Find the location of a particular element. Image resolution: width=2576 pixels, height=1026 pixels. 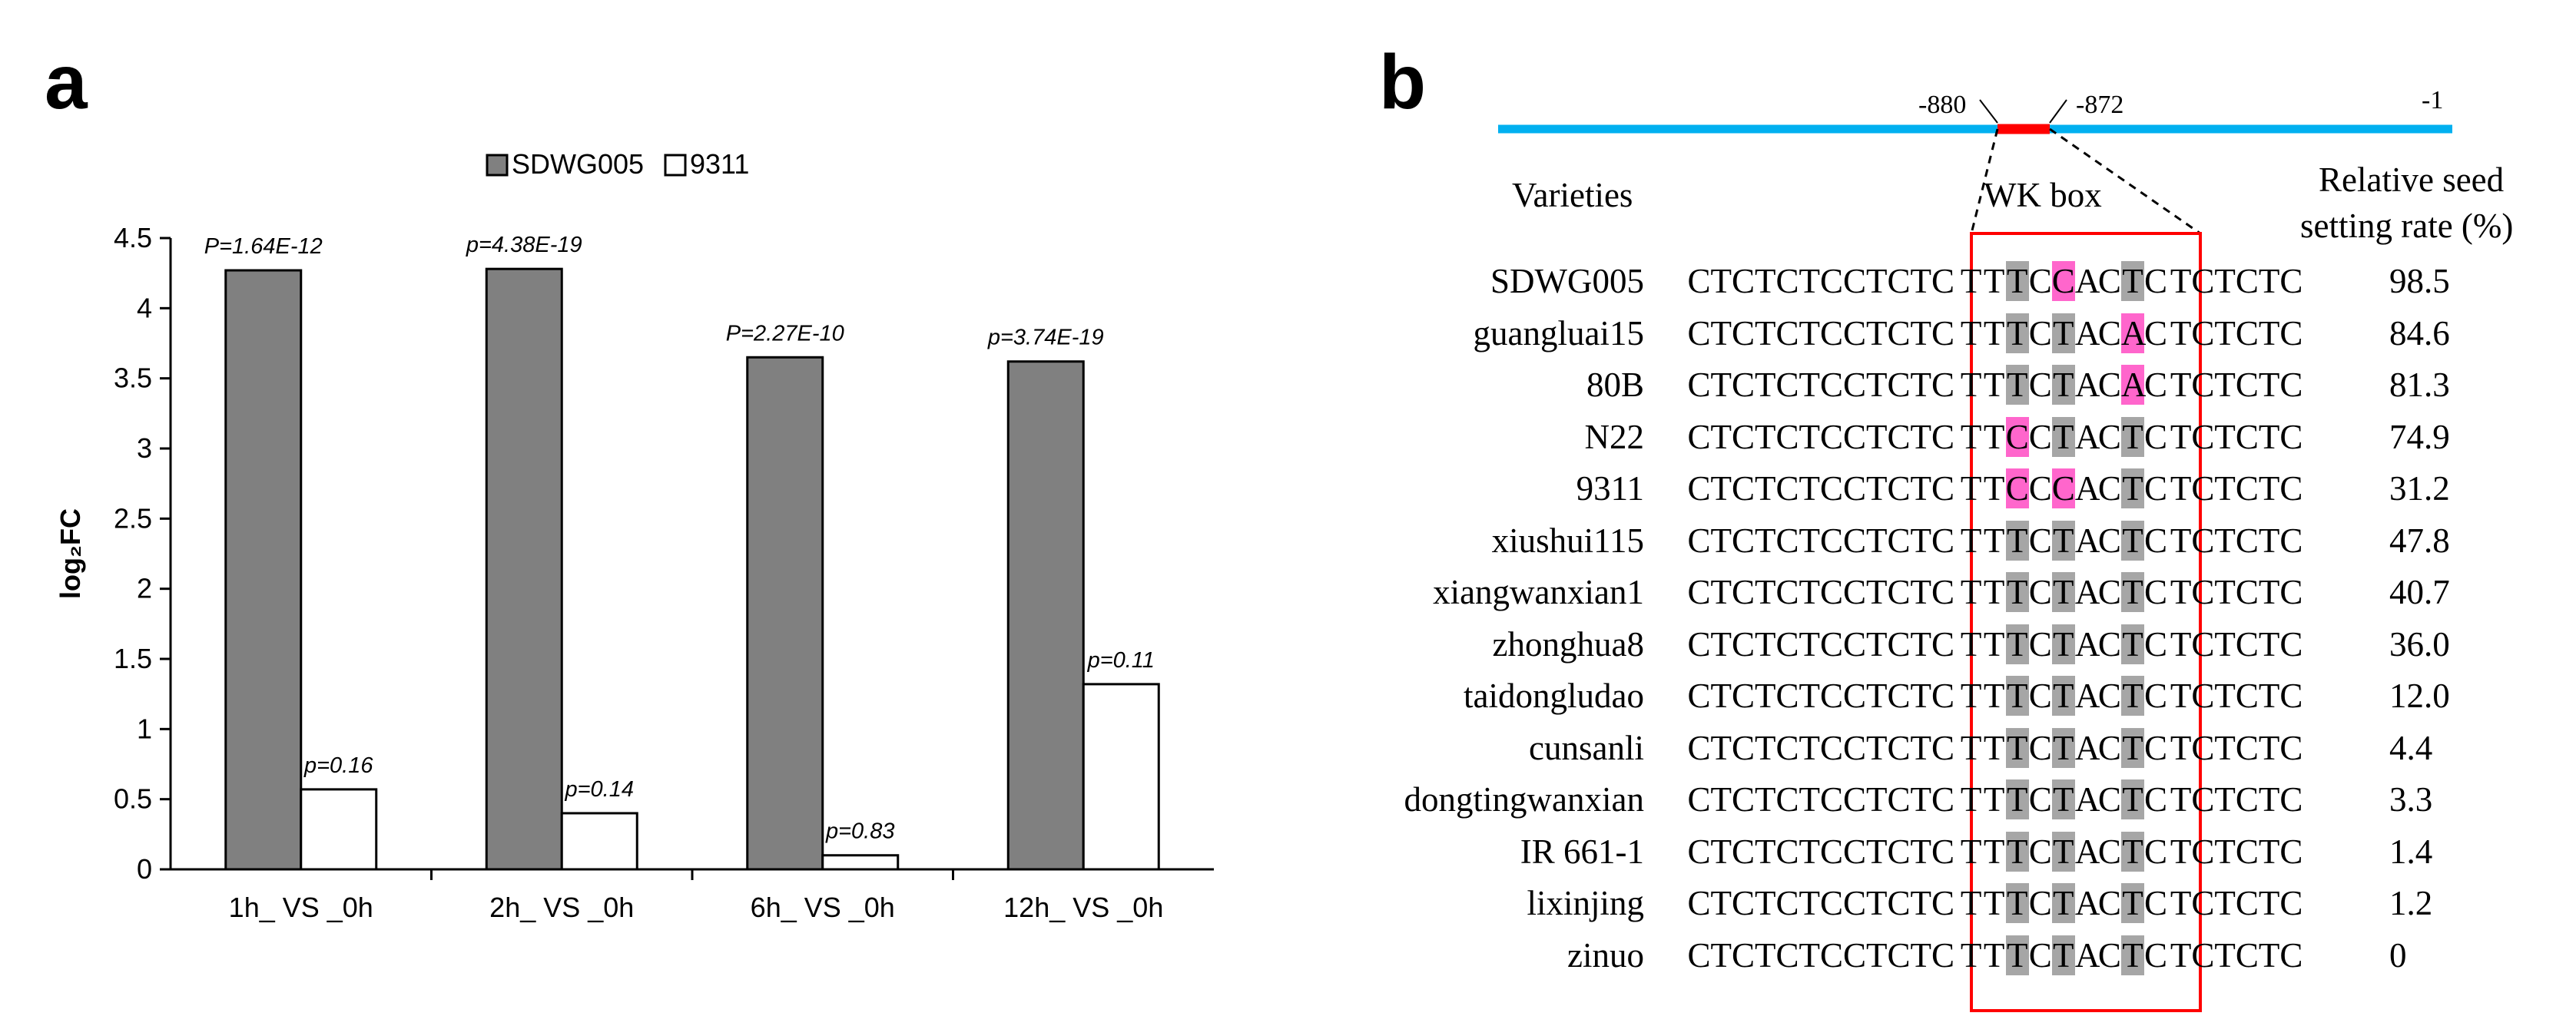

p-value-label: p=0.16 is located at coordinates (338, 765).